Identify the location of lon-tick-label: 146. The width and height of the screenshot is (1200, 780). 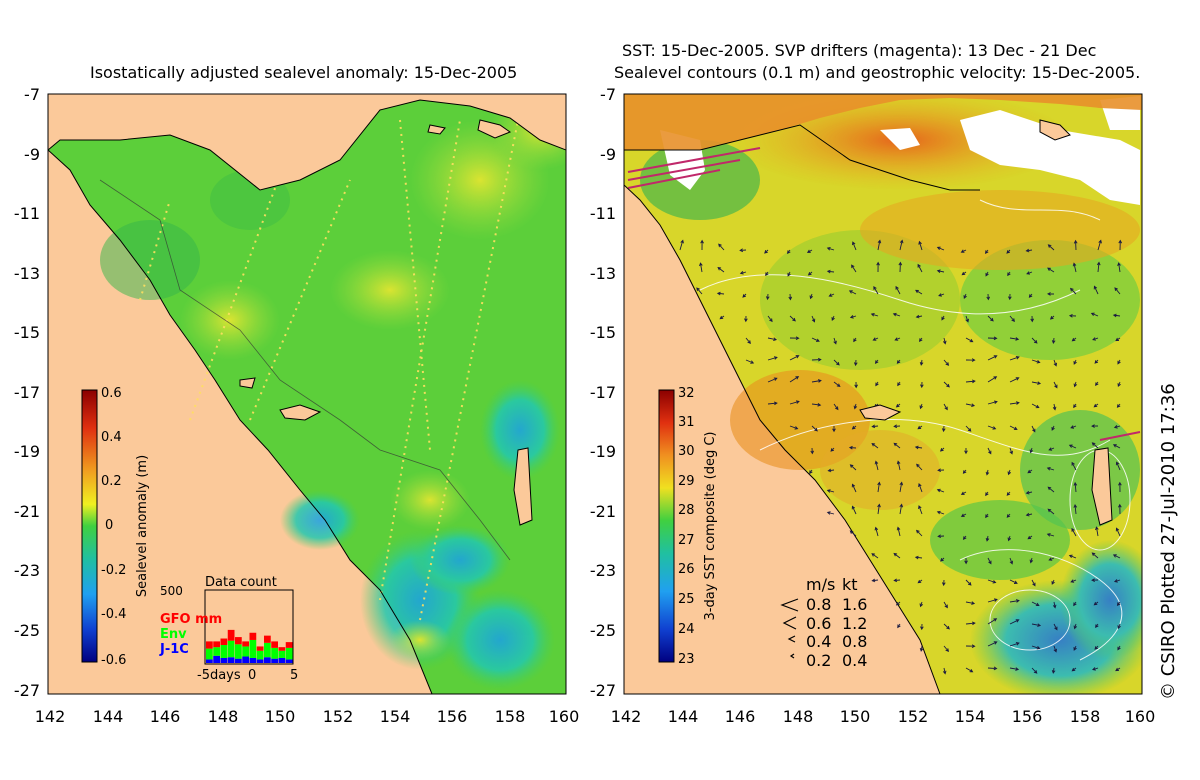
(165, 716).